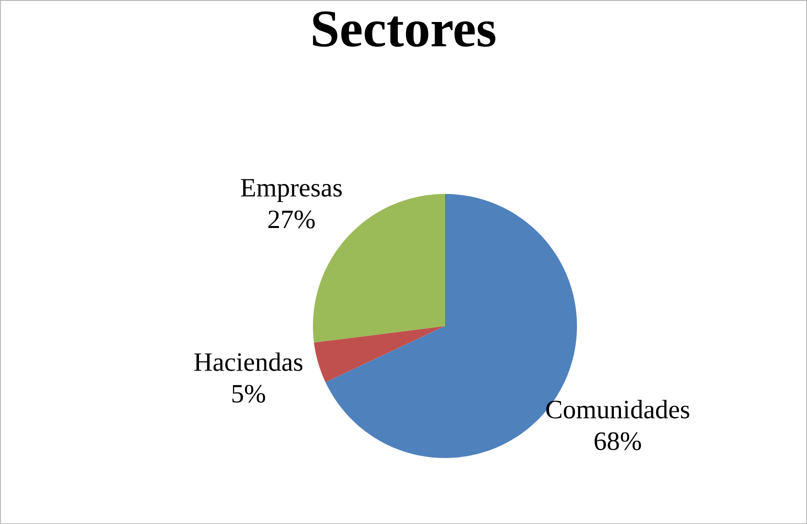 The width and height of the screenshot is (807, 524). I want to click on slice-label: Empresas, so click(291, 190).